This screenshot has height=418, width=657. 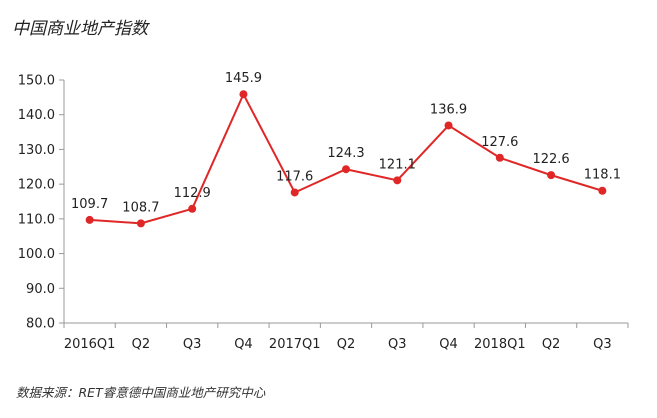 What do you see at coordinates (499, 142) in the screenshot?
I see `data-label: 127.6` at bounding box center [499, 142].